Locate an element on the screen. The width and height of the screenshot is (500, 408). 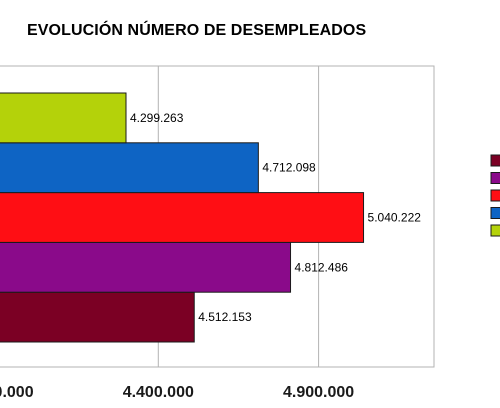
x-tick-labels: 3.900.000 4.400.000 4.900.000 is located at coordinates (177, 392).